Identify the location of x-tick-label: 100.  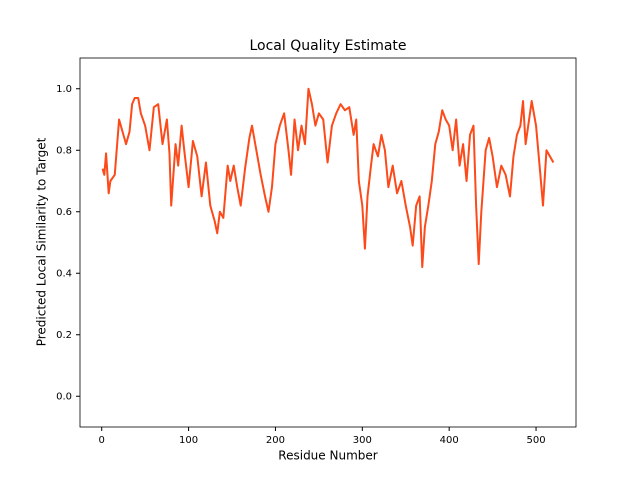
(188, 440).